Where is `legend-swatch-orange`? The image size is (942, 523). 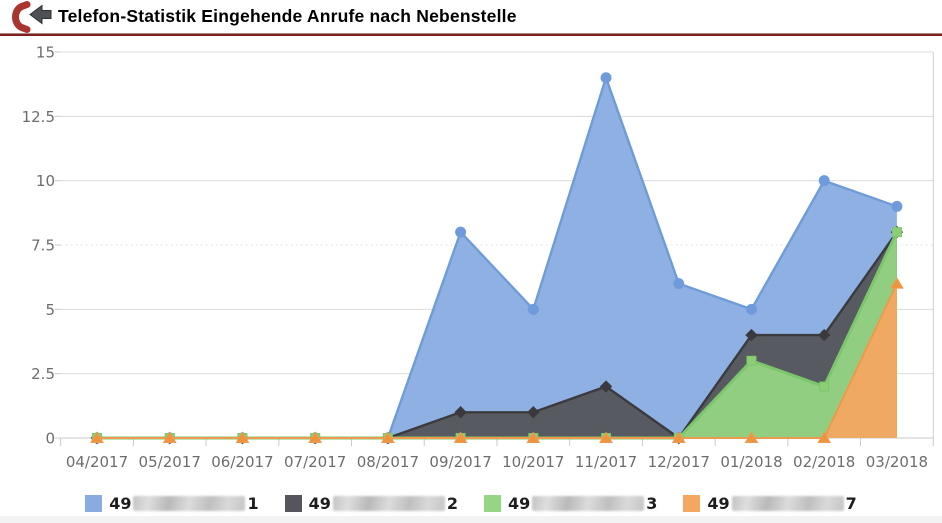 legend-swatch-orange is located at coordinates (692, 503).